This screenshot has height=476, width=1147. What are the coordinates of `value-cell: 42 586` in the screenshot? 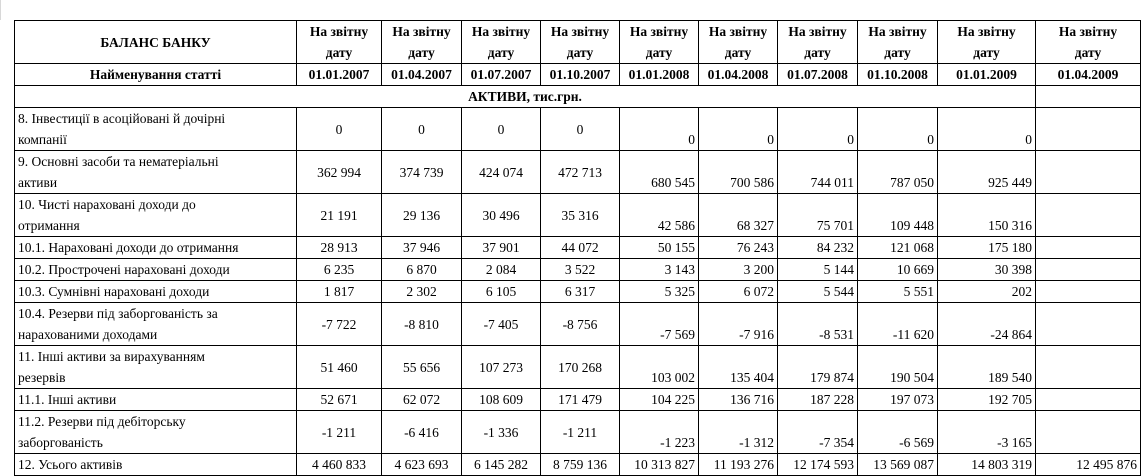 It's located at (659, 215).